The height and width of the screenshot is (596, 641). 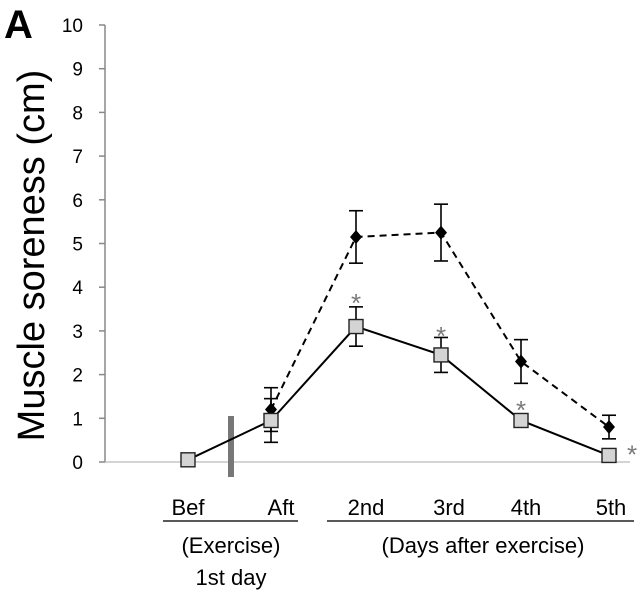 I want to click on axis-break-bar, so click(x=231, y=446).